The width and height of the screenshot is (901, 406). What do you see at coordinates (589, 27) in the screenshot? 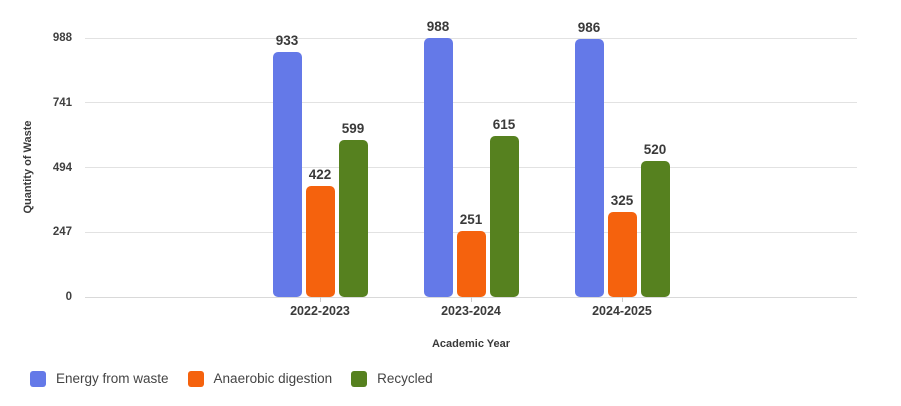
I see `bar-value-label: 986` at bounding box center [589, 27].